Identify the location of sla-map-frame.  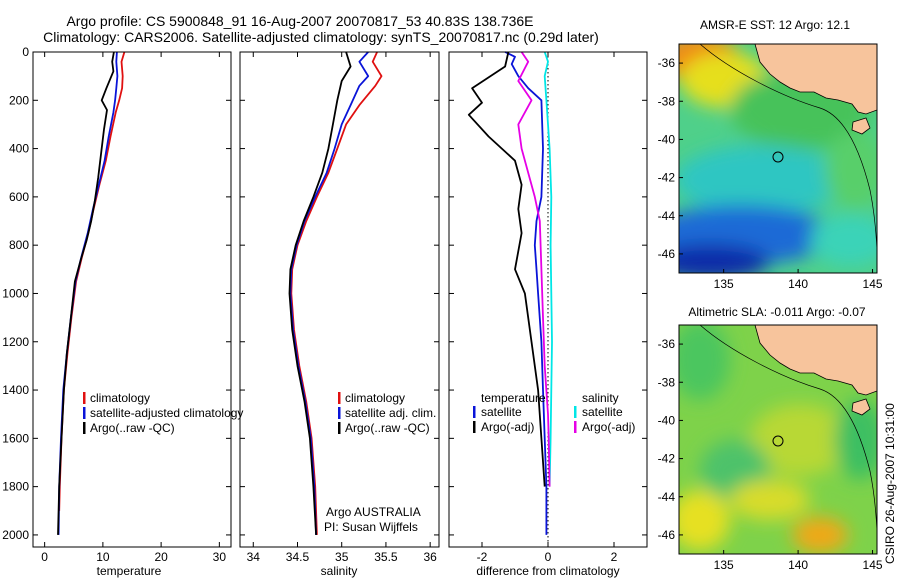
(778, 439).